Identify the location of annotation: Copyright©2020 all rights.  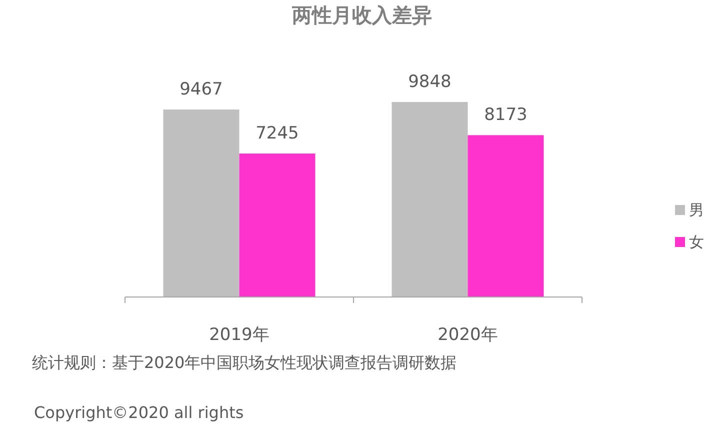
(139, 412).